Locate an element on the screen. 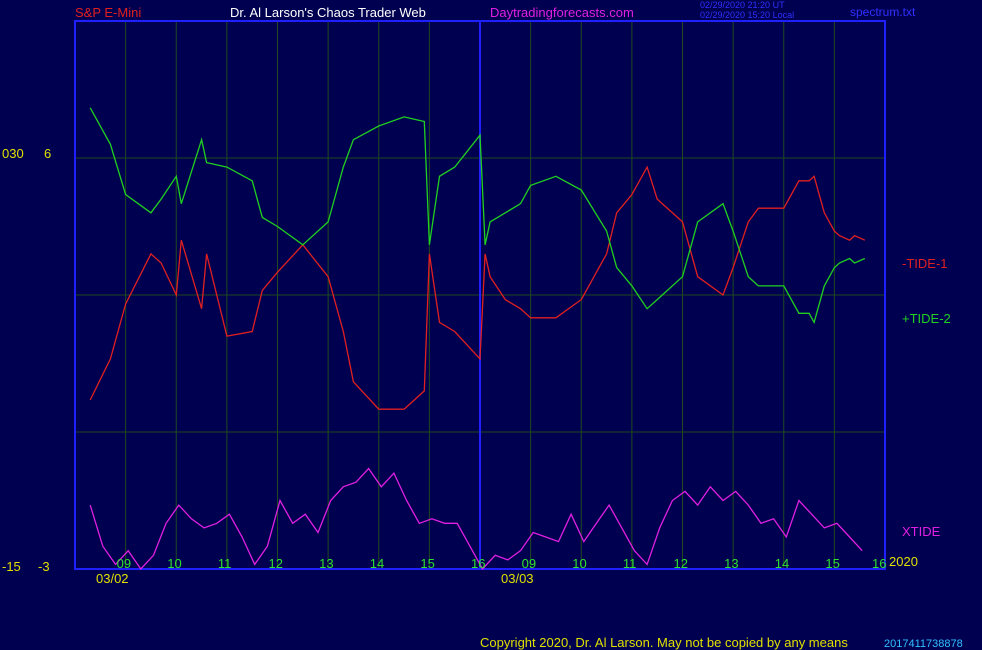 This screenshot has width=982, height=650. y-bottom-right-label: -3 is located at coordinates (44, 566).